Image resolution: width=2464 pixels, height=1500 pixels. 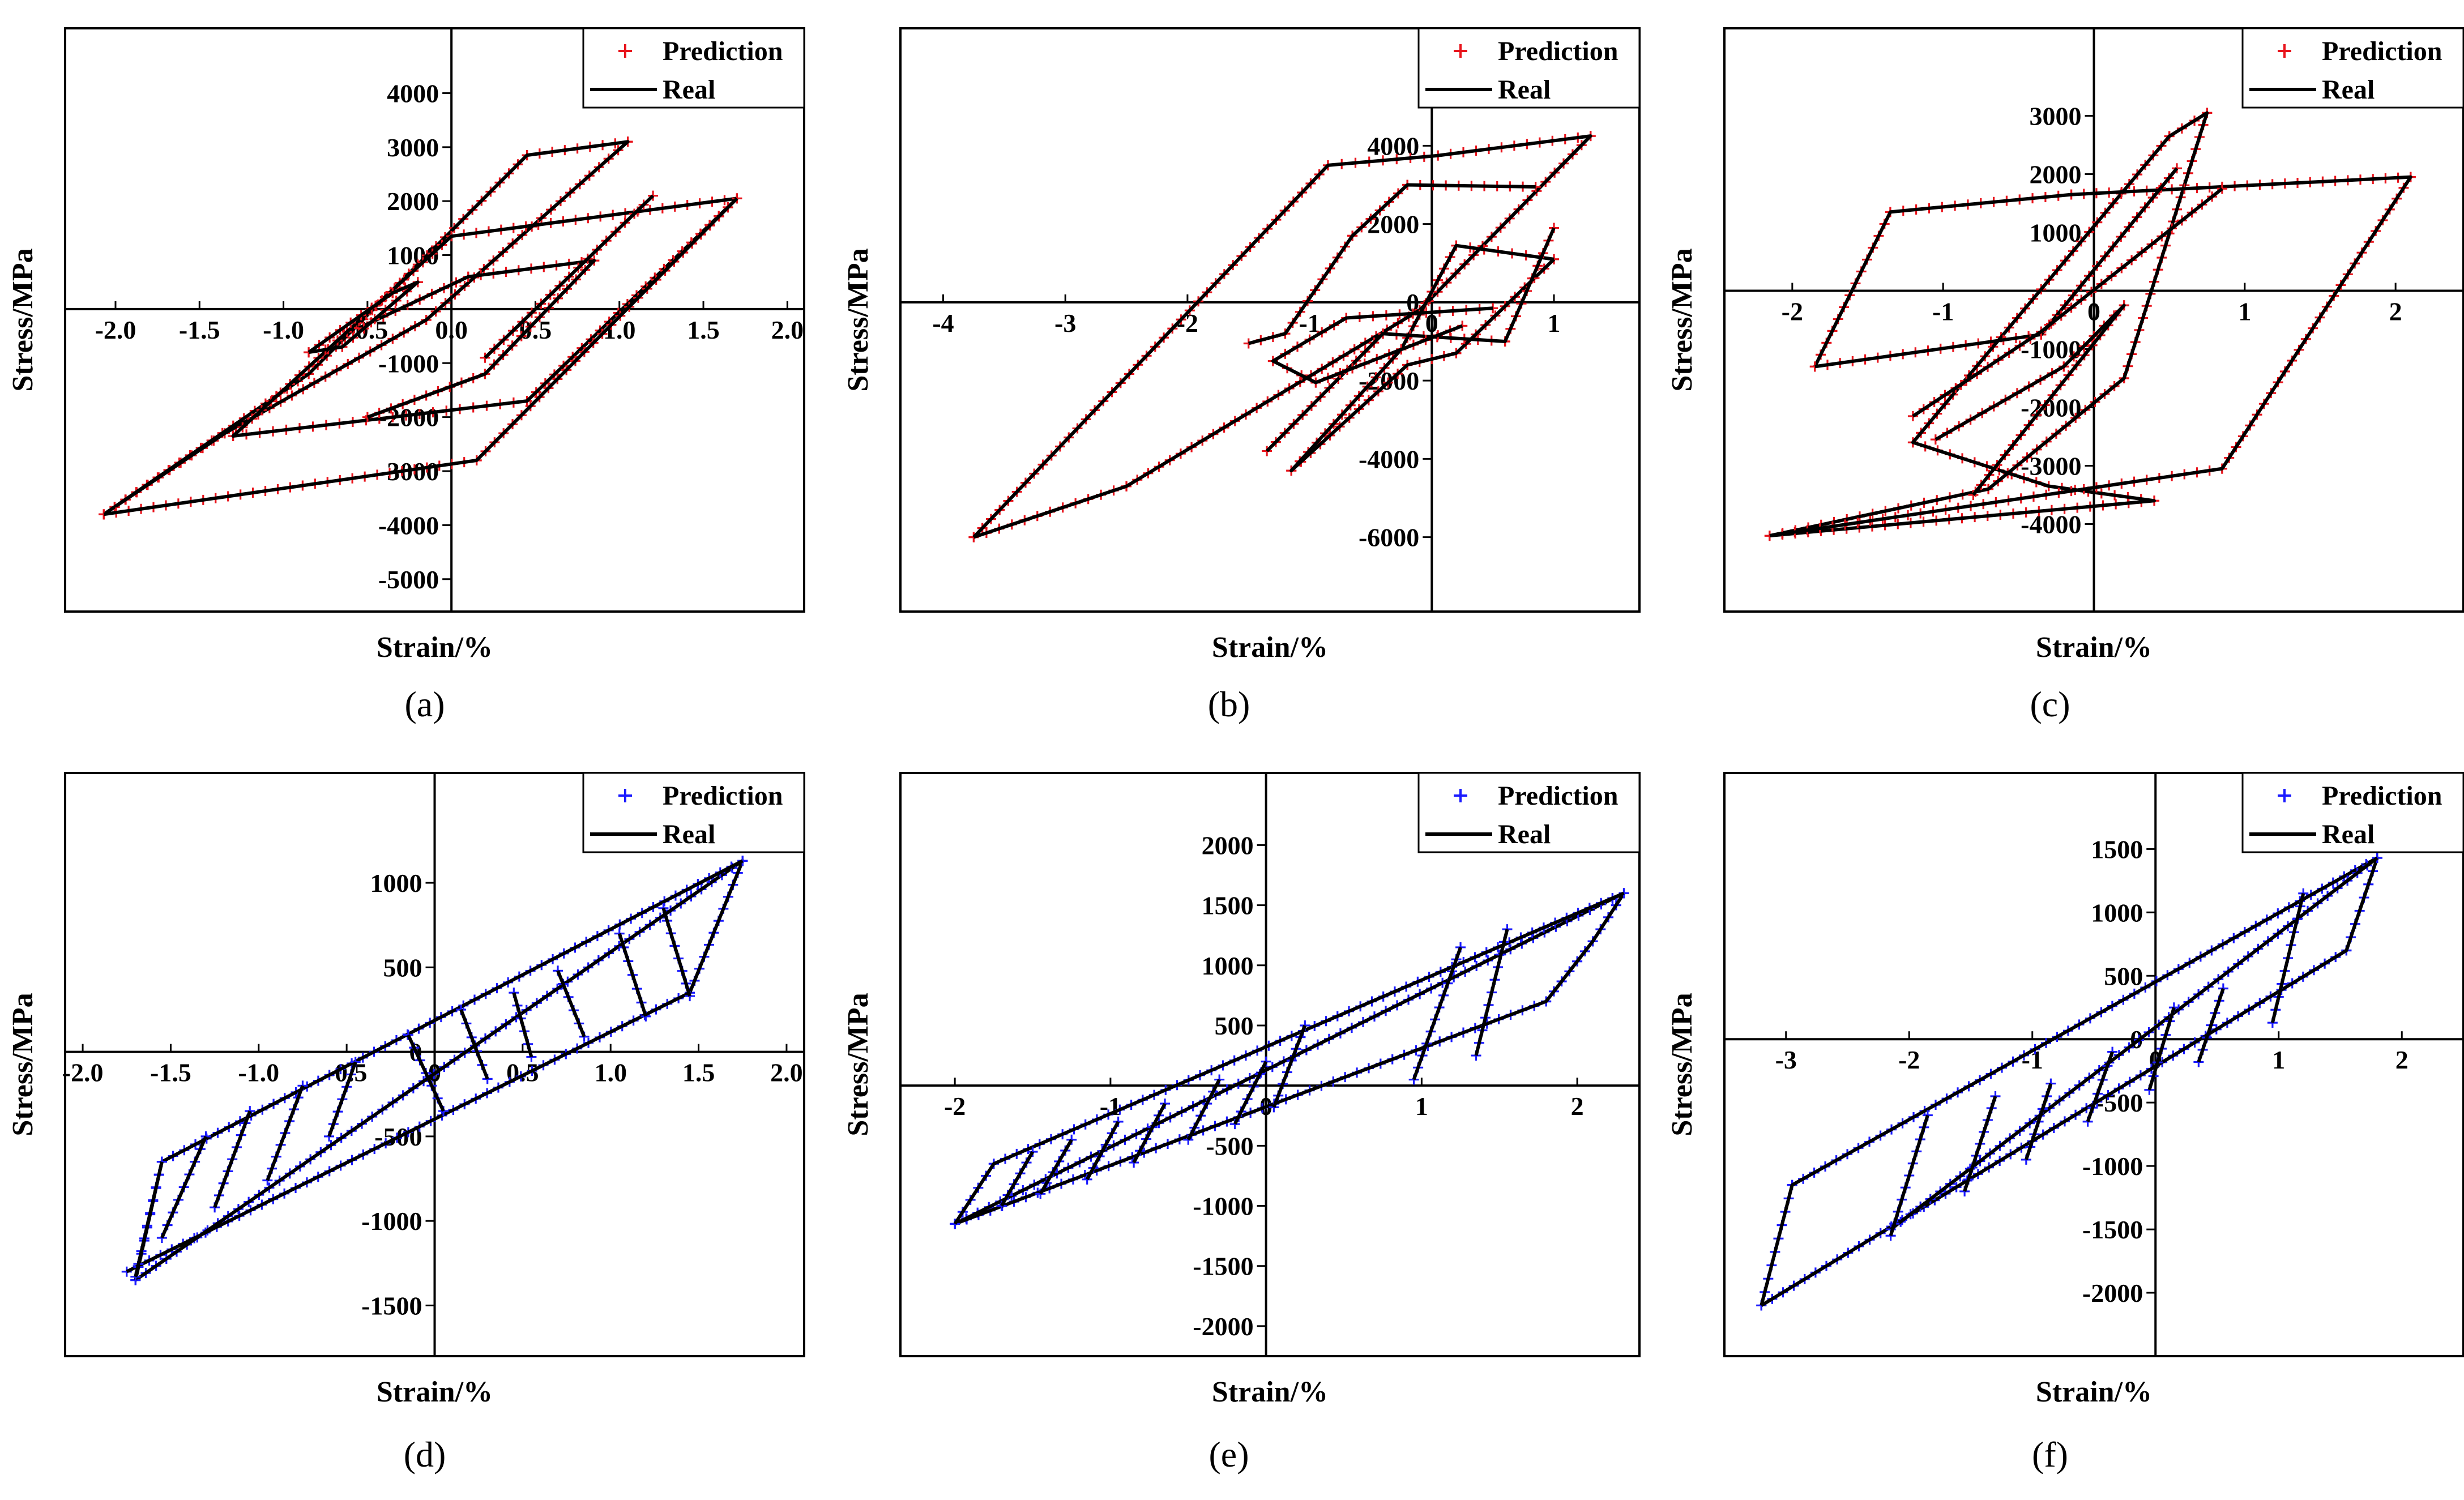 I want to click on y-tick-label: 2000, so click(x=1228, y=845).